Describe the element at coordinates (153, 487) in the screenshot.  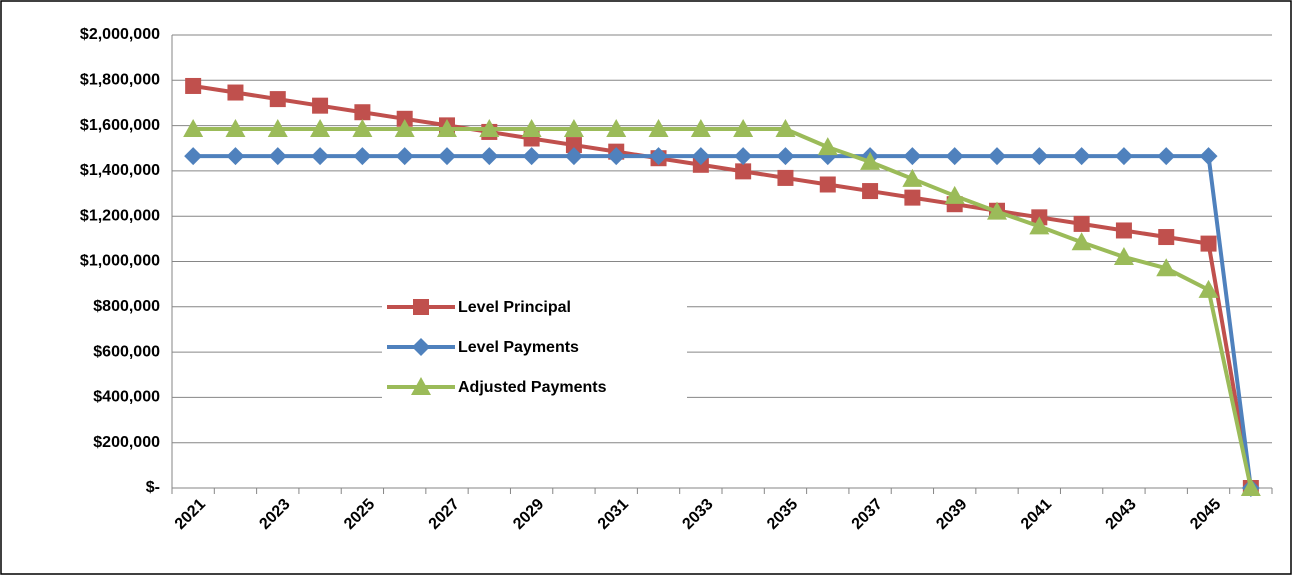
I see `y-tick-label: $-` at that location.